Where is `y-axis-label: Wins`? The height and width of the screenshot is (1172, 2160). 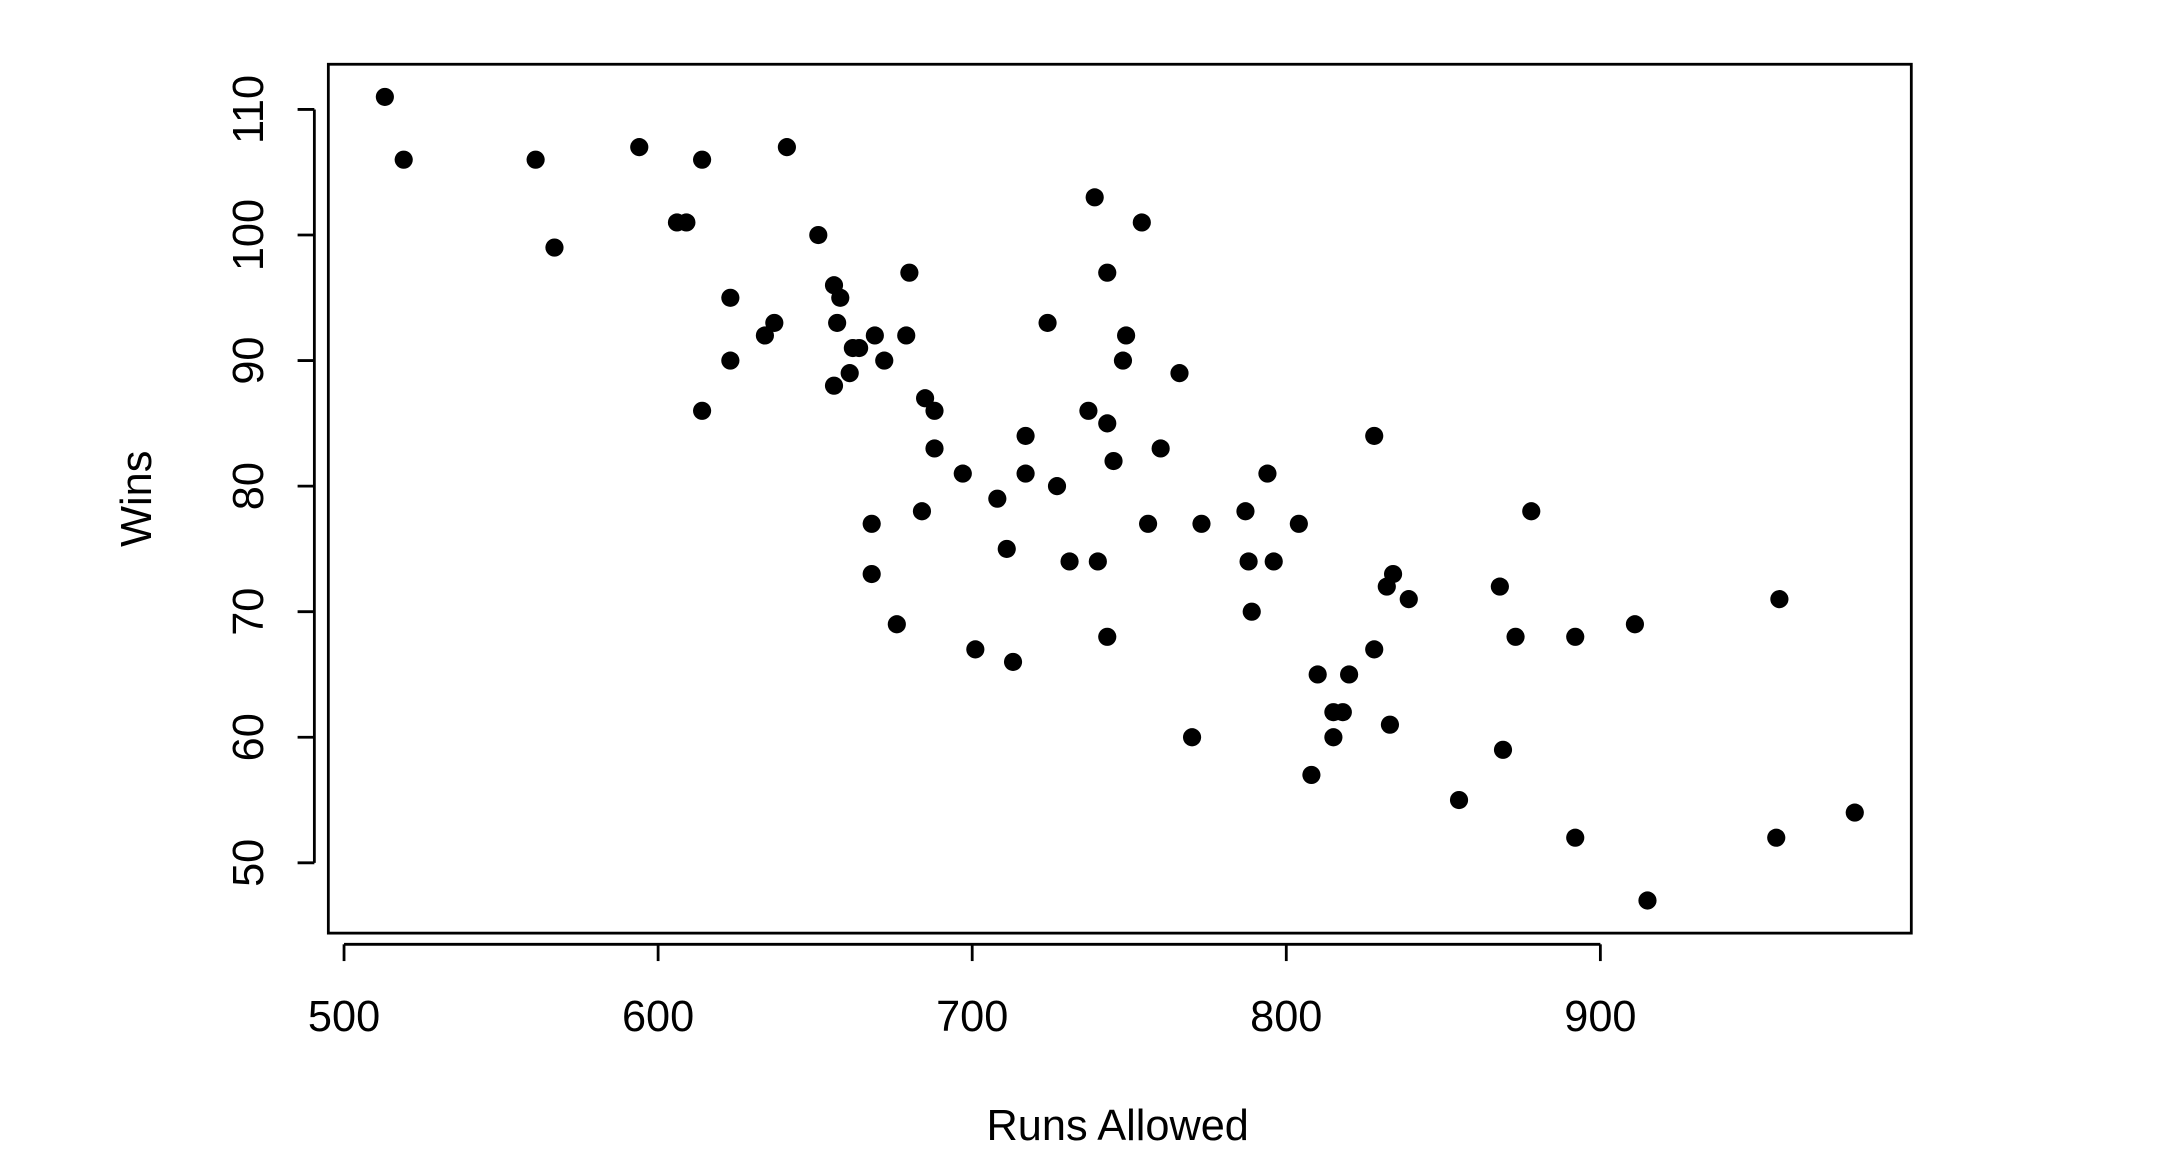
y-axis-label: Wins is located at coordinates (137, 499).